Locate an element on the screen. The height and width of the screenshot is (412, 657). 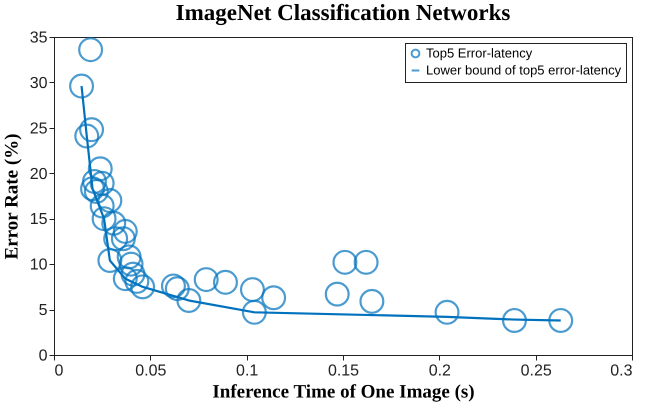
y-tick-label: 20 is located at coordinates (39, 174).